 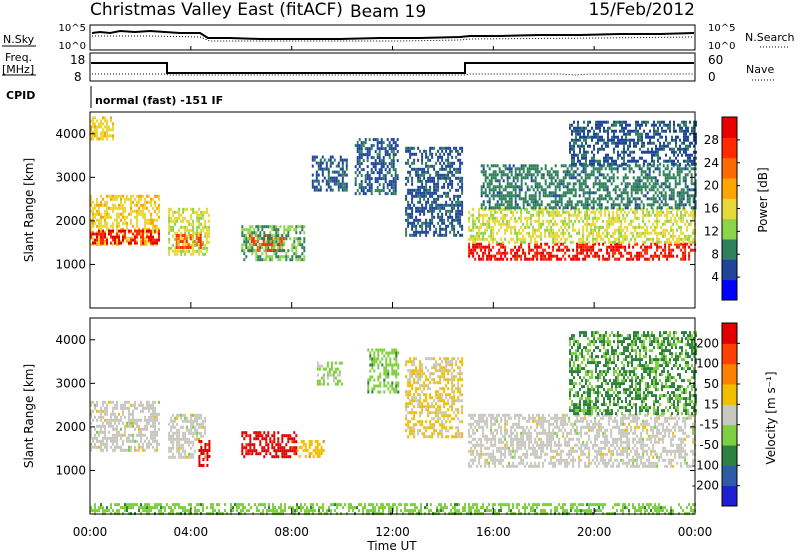 What do you see at coordinates (705, 486) in the screenshot?
I see `colorbar-tick-label: -200` at bounding box center [705, 486].